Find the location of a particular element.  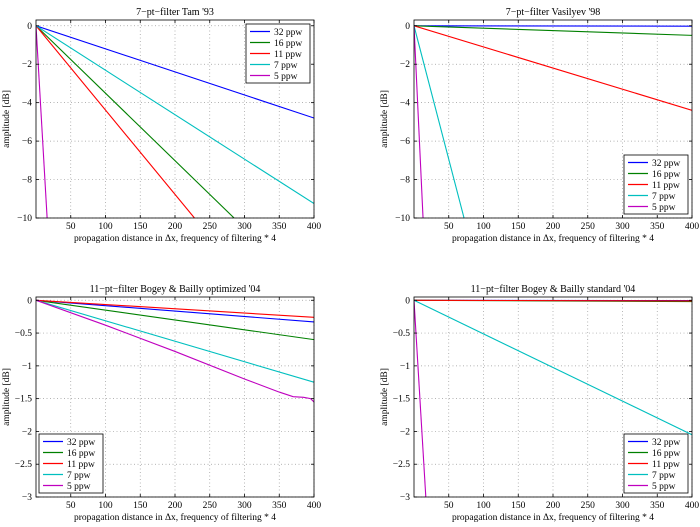

y-tick-label: −8 is located at coordinates (405, 181).